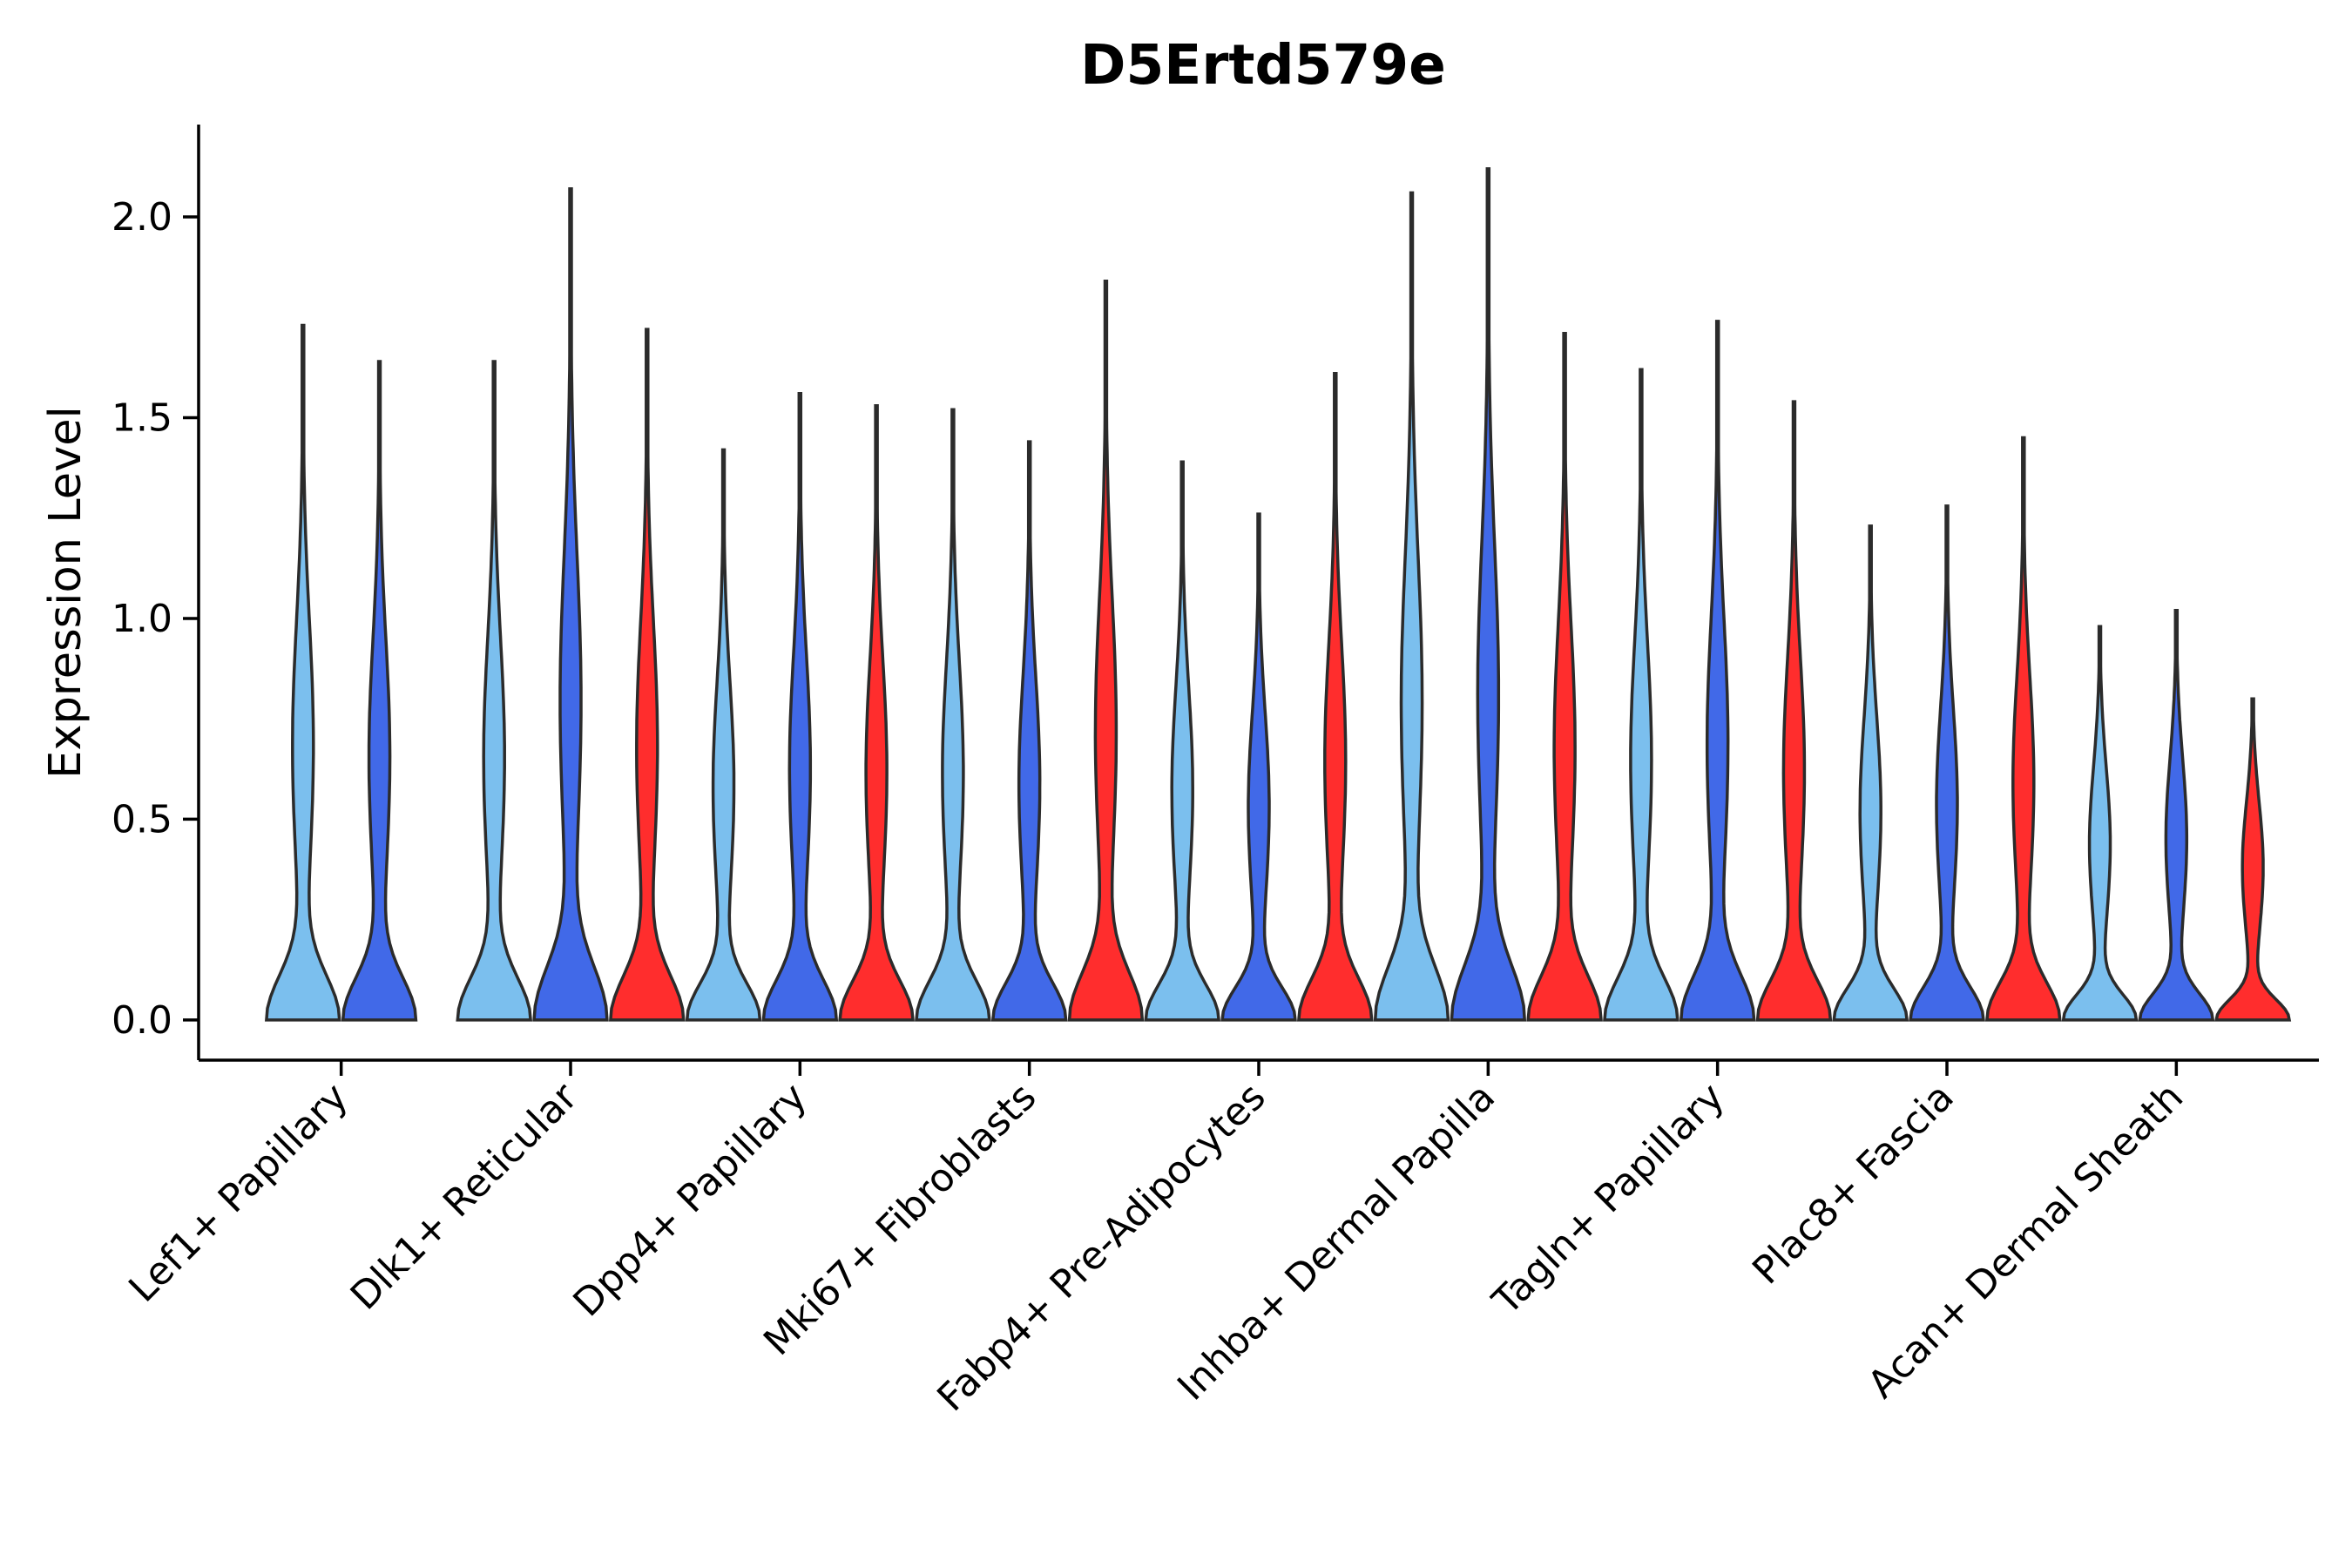 This screenshot has width=2352, height=1568. Describe the element at coordinates (1608, 1199) in the screenshot. I see `x-tick-label: Tagln+ Papillary` at that location.